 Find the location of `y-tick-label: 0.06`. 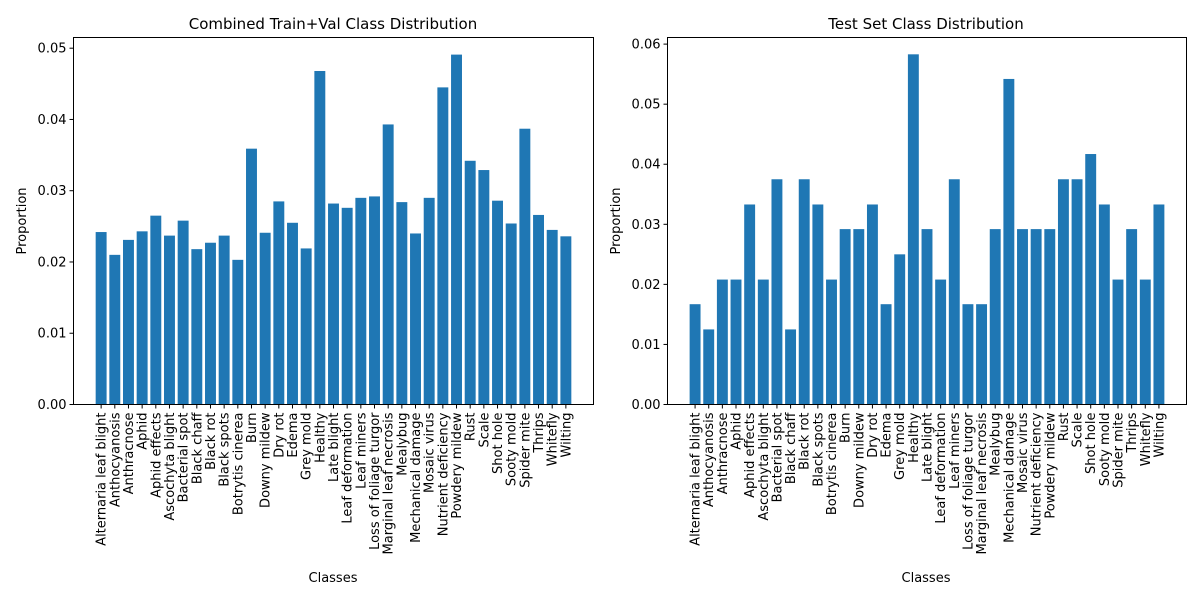

y-tick-label: 0.06 is located at coordinates (646, 45).